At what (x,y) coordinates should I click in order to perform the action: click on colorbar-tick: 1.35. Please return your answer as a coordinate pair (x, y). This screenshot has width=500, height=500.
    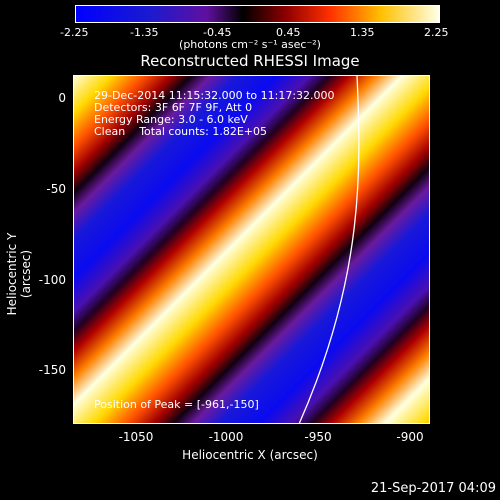
    Looking at the image, I should click on (362, 32).